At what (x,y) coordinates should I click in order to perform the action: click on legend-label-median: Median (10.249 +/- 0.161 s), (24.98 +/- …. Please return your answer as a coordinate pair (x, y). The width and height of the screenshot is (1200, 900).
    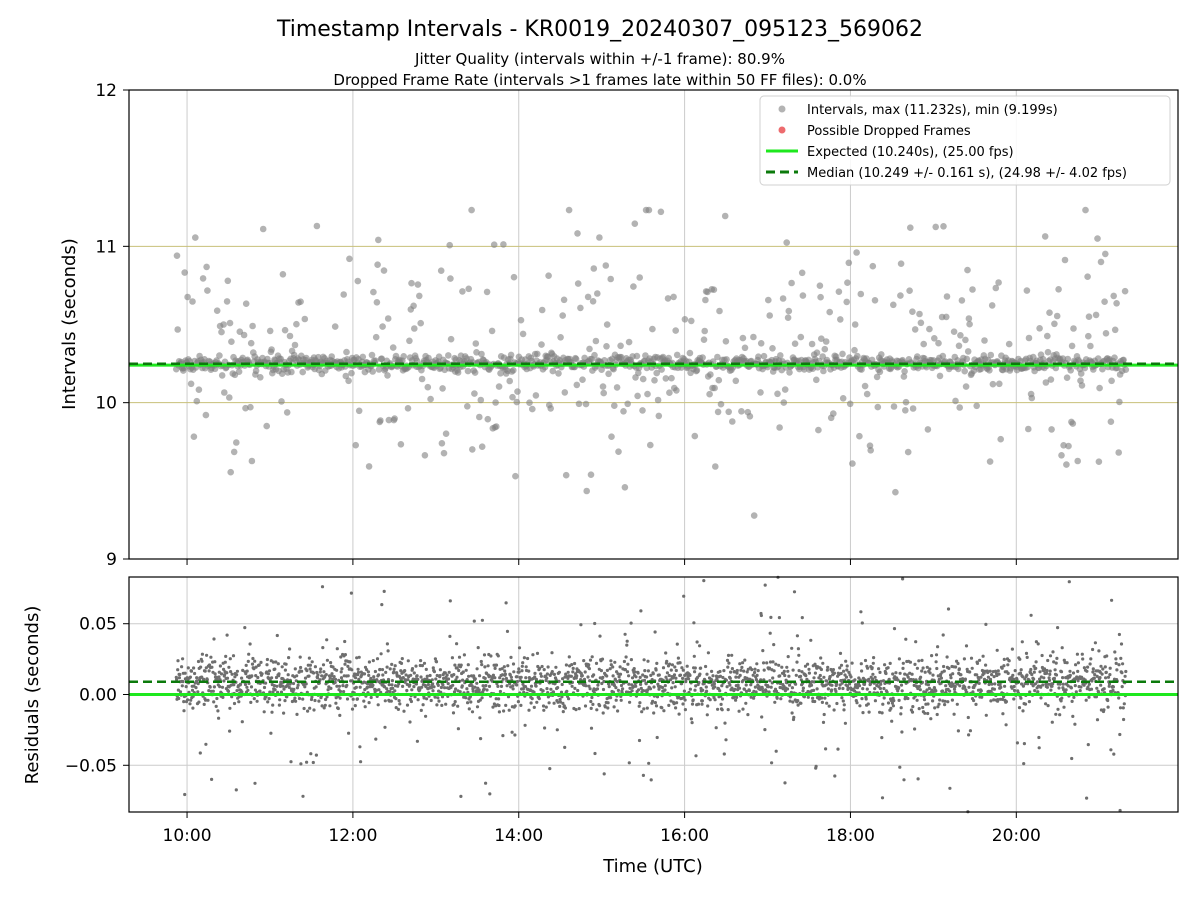
    Looking at the image, I should click on (967, 173).